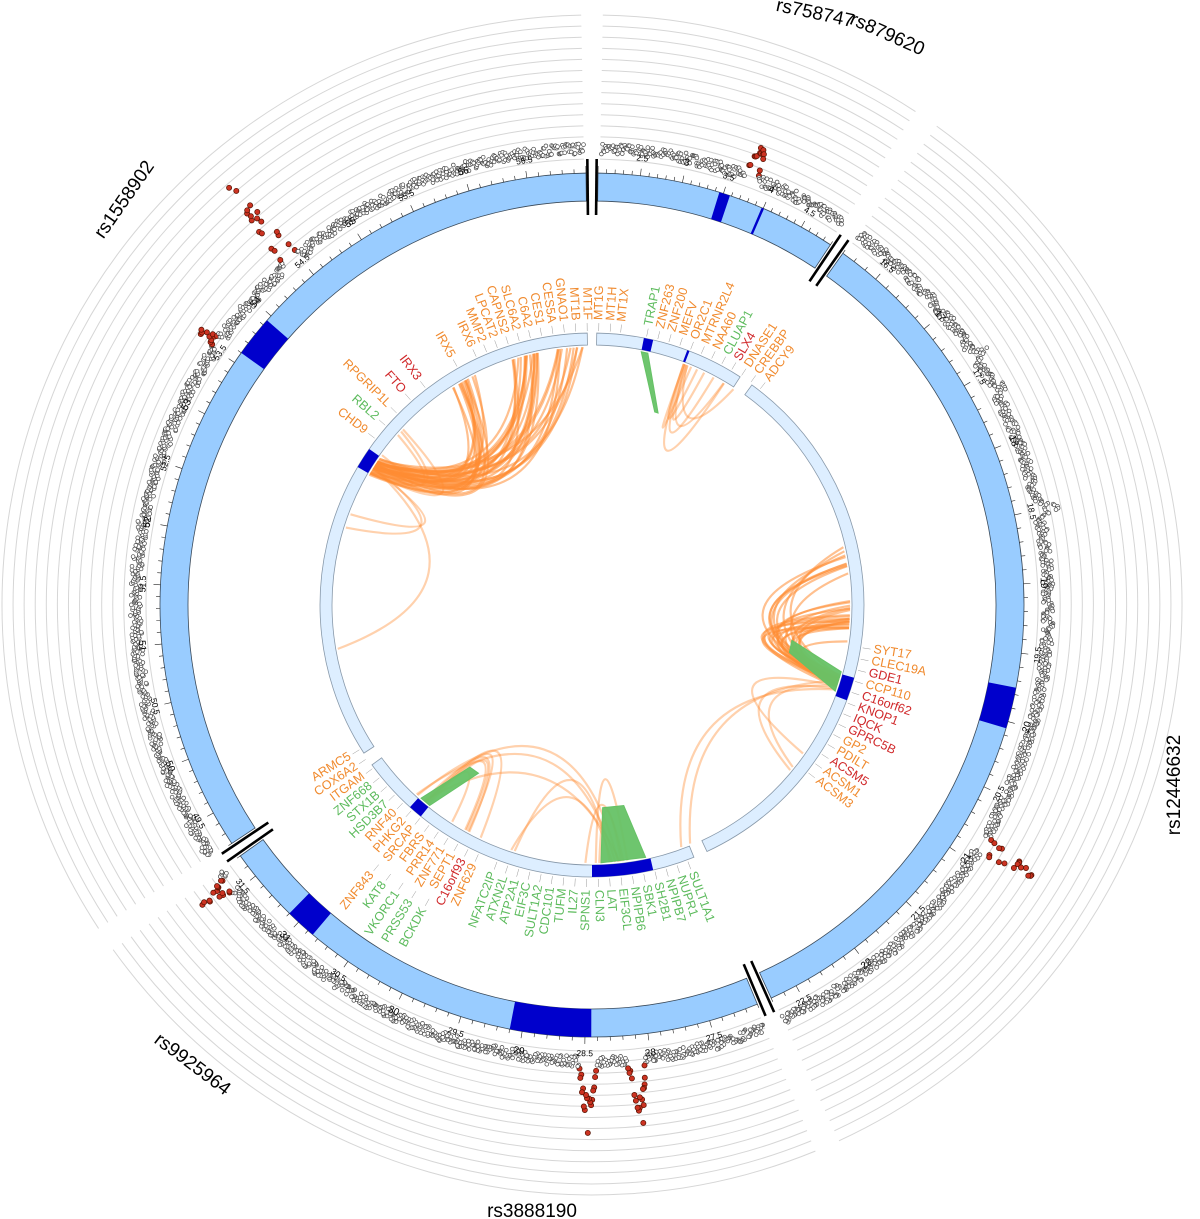  Describe the element at coordinates (649, 382) in the screenshot. I see `green-interaction-link` at that location.